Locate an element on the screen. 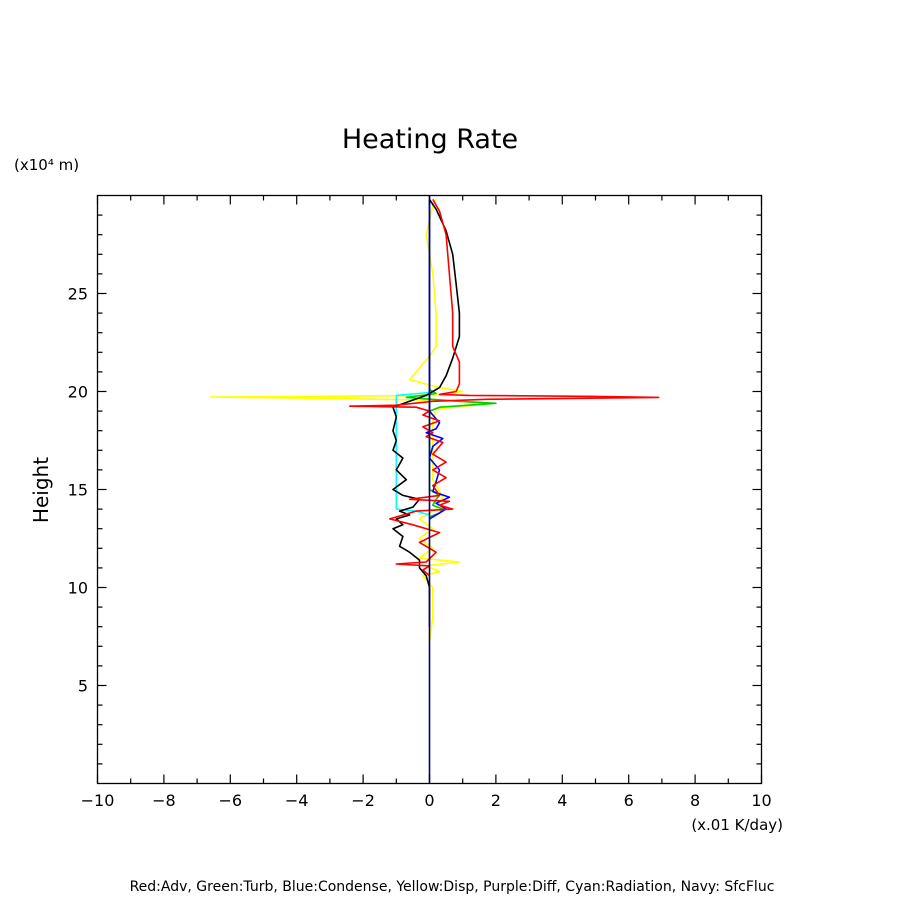  y-tick-label: 25 is located at coordinates (78, 294).